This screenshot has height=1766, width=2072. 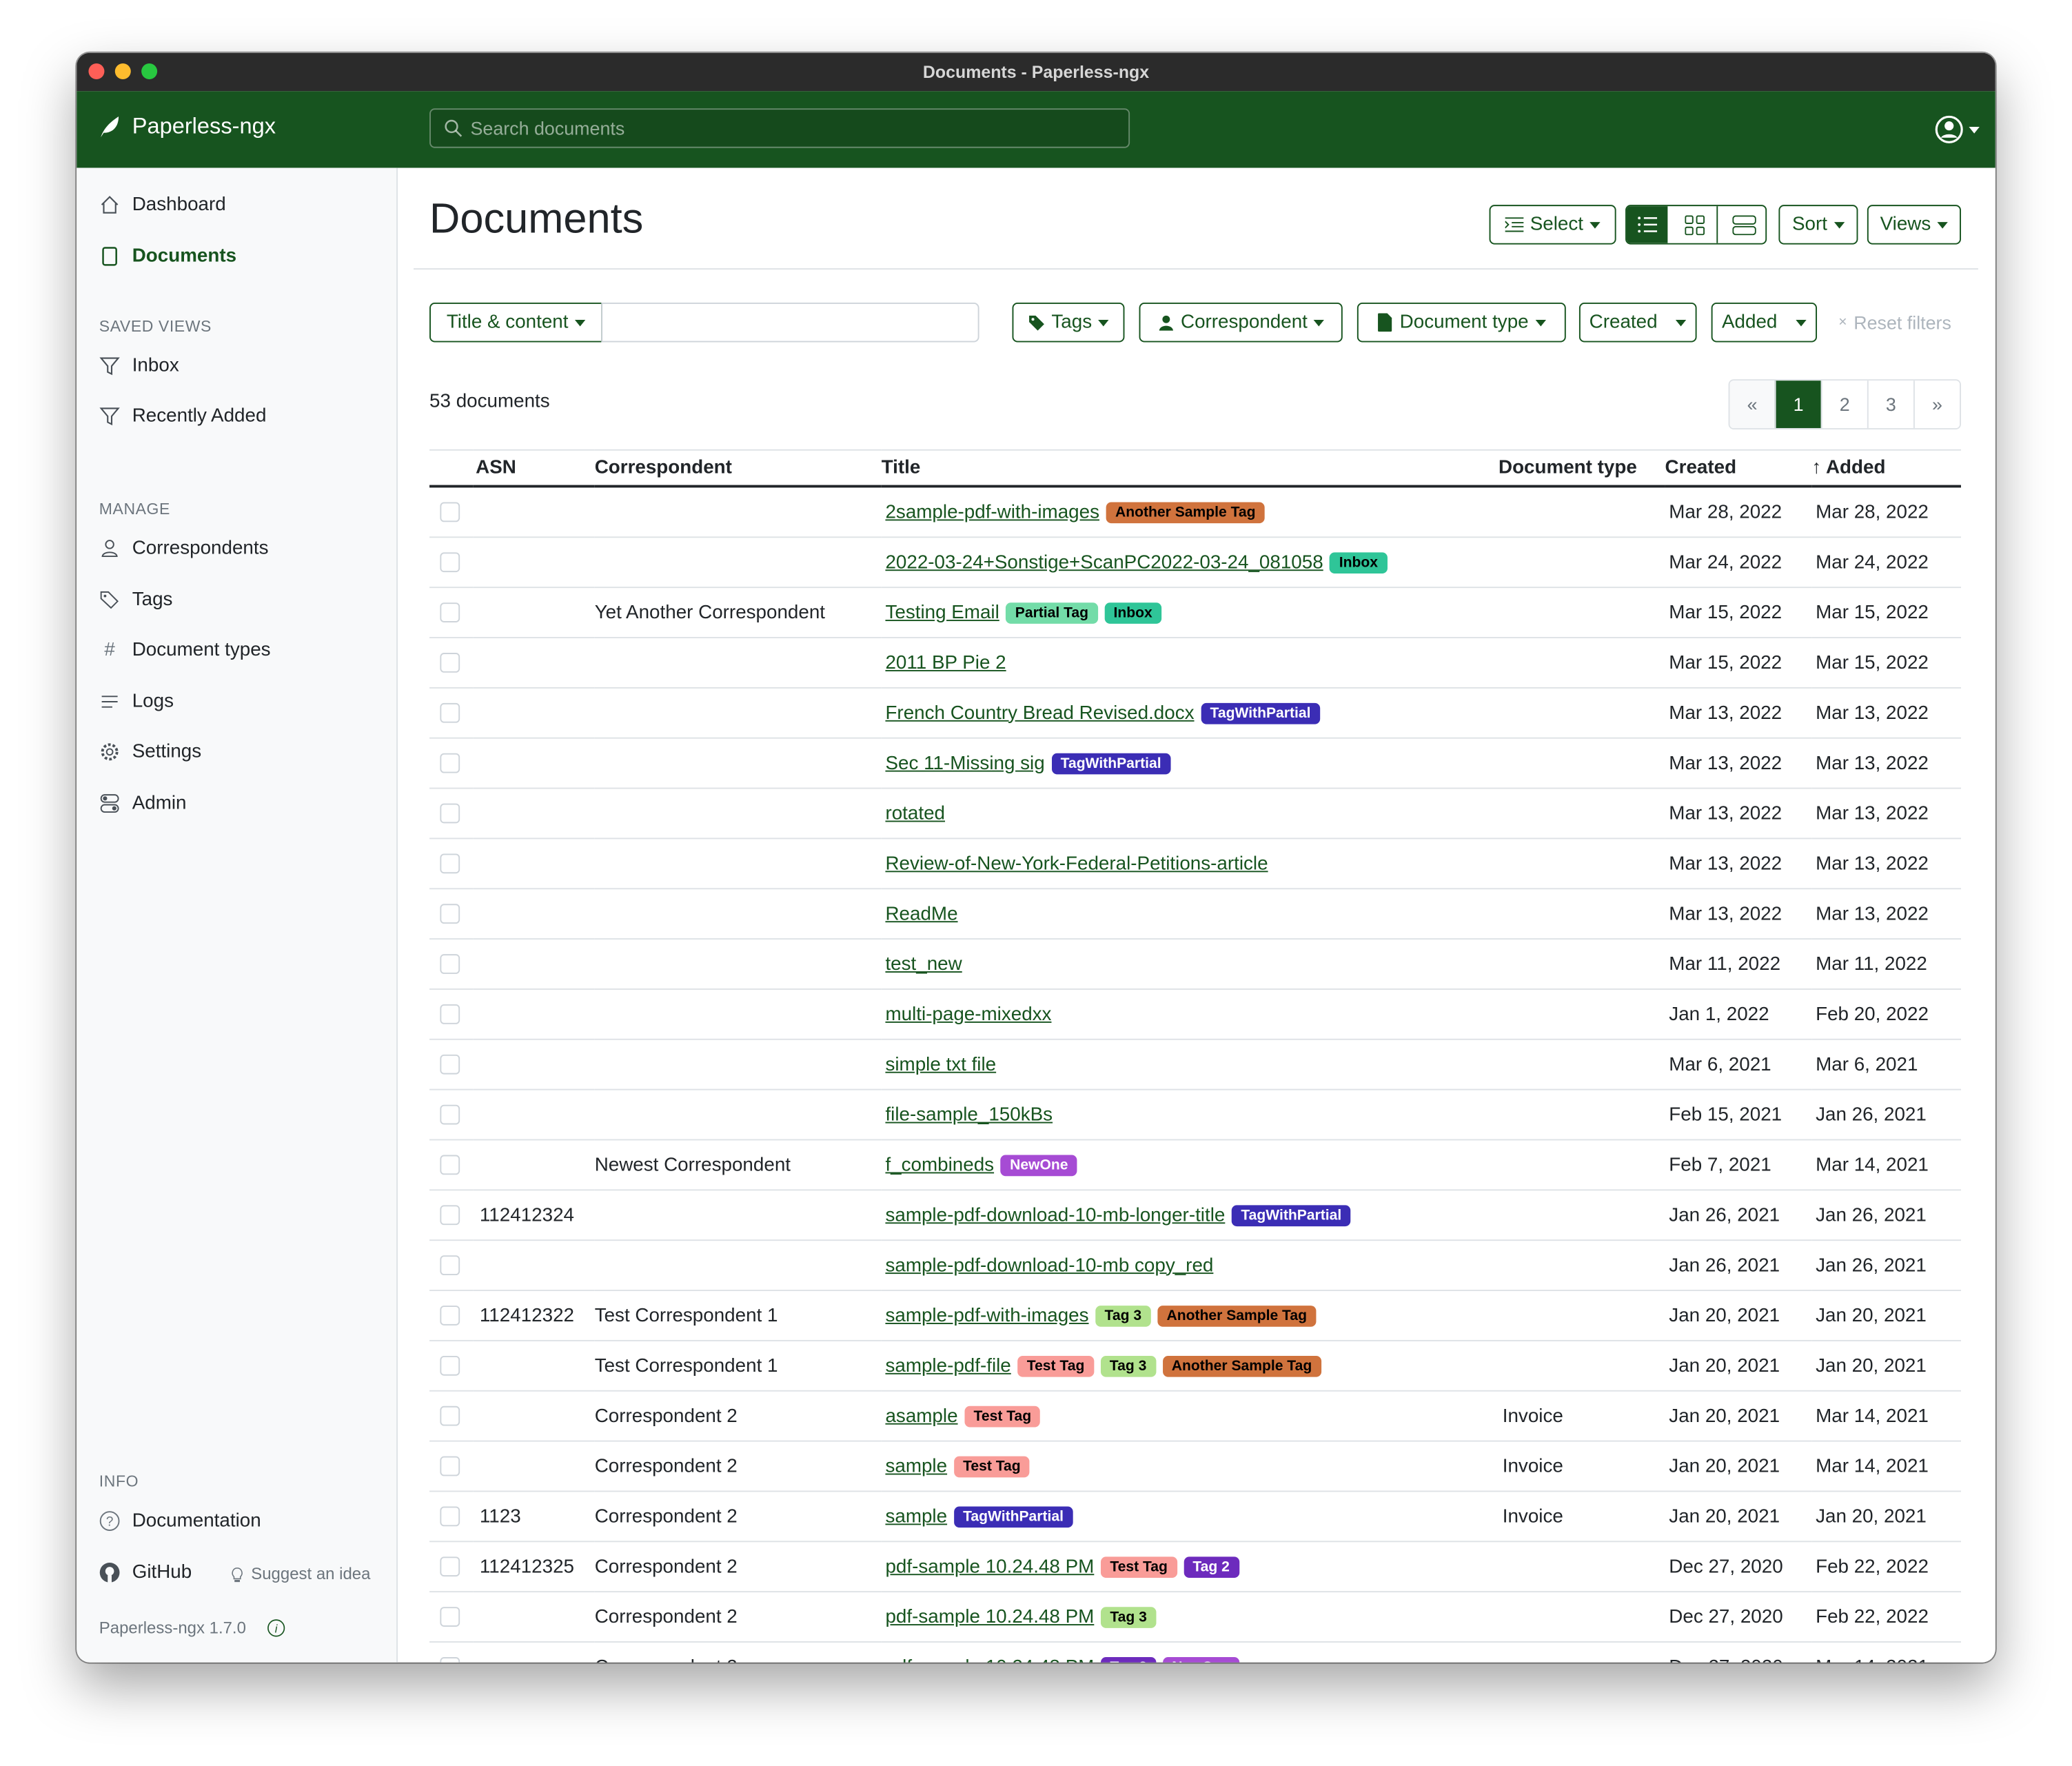 I want to click on page-next-button: », so click(x=1937, y=404).